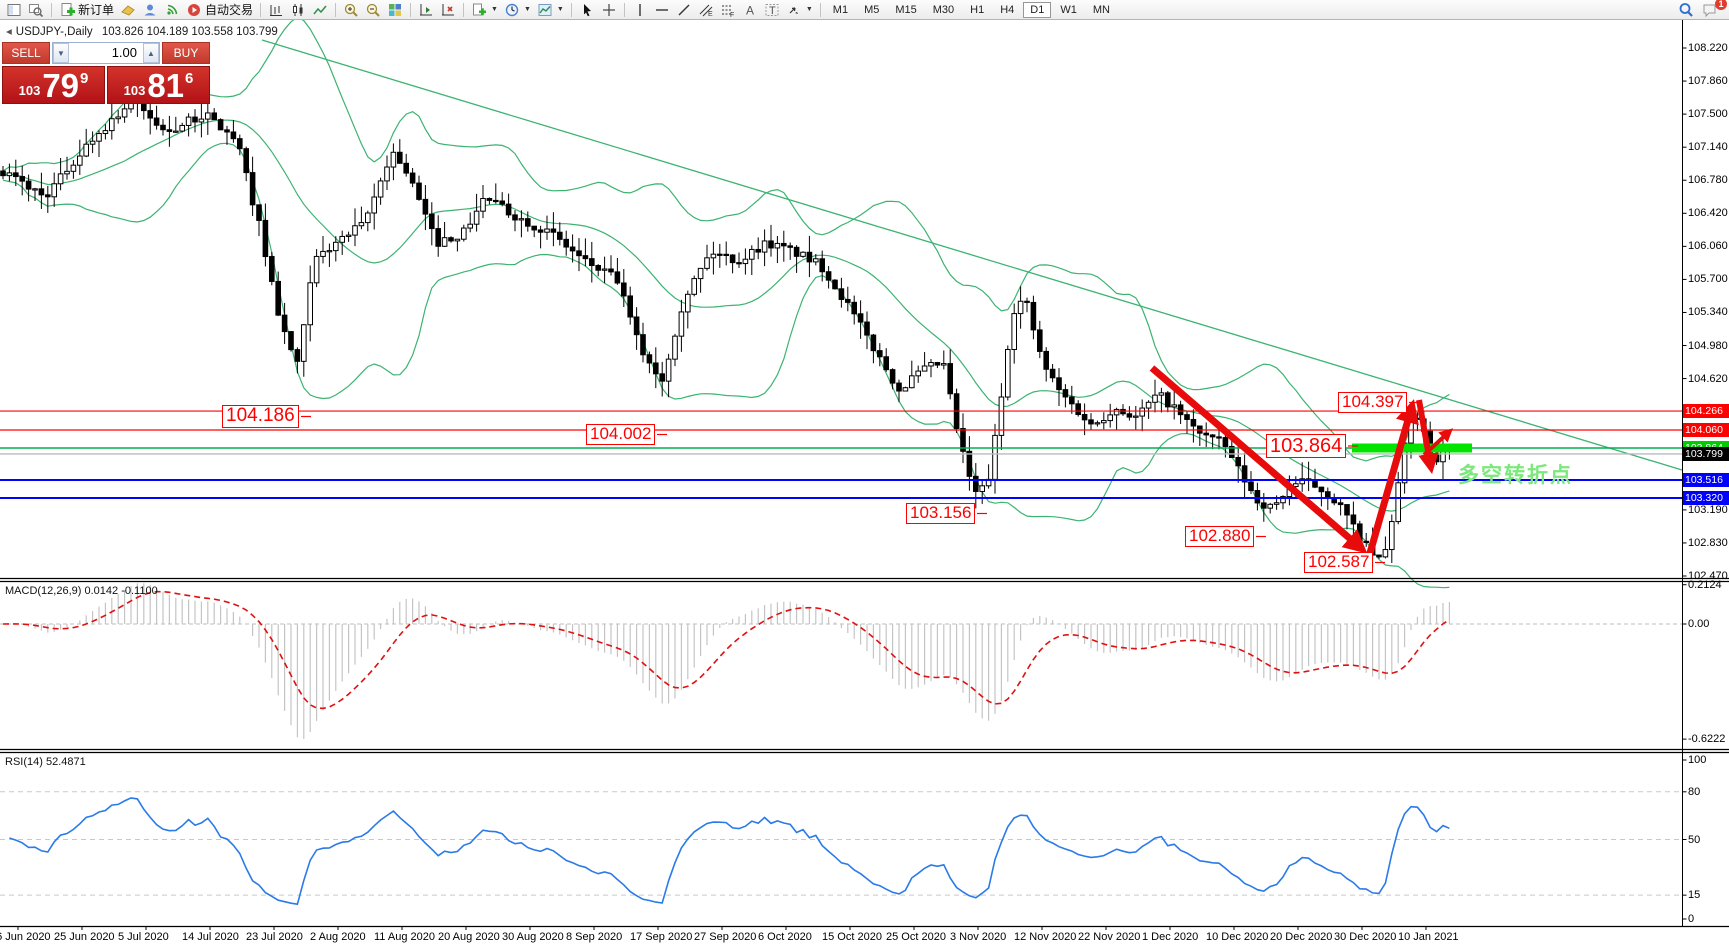 The width and height of the screenshot is (1729, 946). What do you see at coordinates (448, 10) in the screenshot?
I see `auto-scroll-button` at bounding box center [448, 10].